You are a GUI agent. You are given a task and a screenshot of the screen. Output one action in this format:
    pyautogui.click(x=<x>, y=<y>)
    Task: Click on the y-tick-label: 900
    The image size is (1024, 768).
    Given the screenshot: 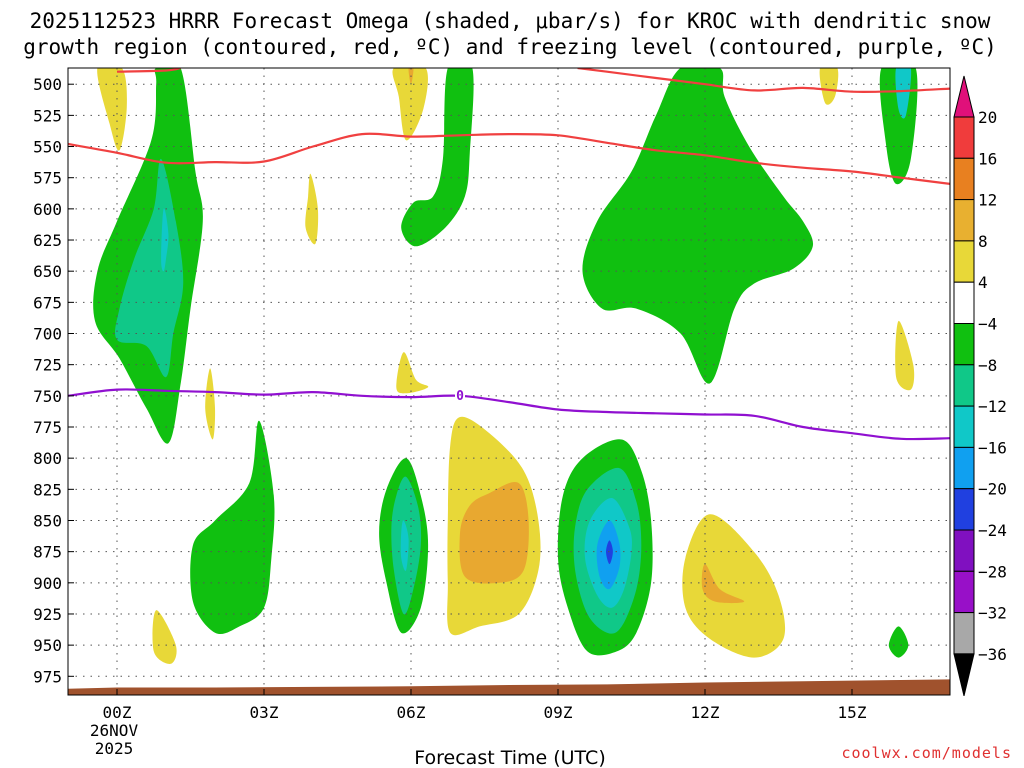 What is the action you would take?
    pyautogui.click(x=47, y=583)
    